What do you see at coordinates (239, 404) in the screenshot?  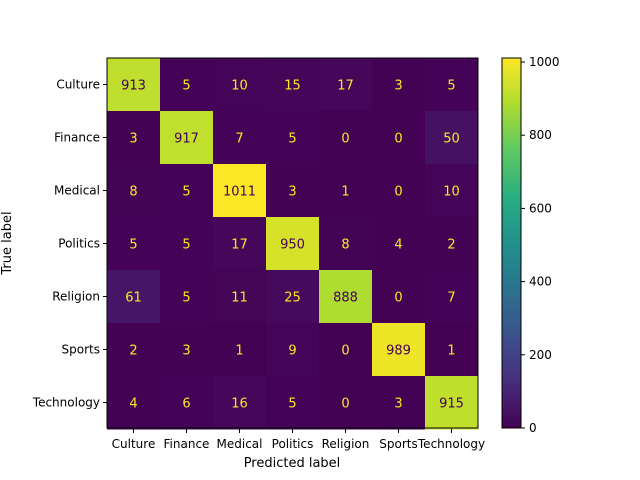 I see `cell-value-6-2: 16` at bounding box center [239, 404].